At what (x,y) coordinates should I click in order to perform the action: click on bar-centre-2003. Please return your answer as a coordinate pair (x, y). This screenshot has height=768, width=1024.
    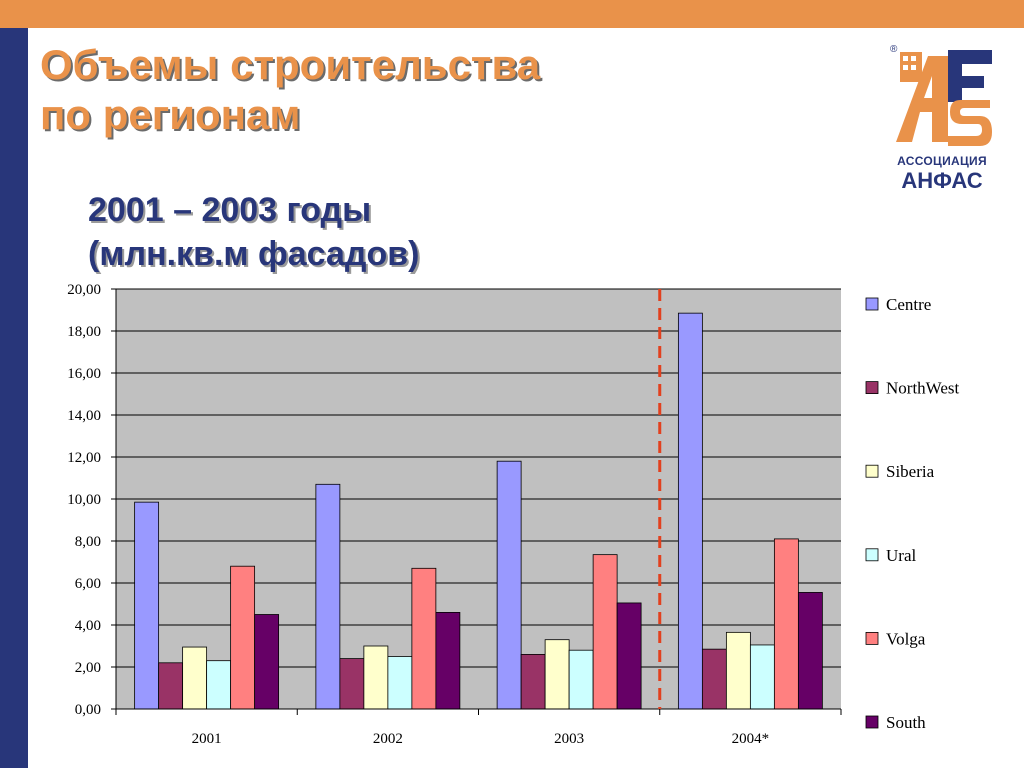
    Looking at the image, I should click on (509, 585).